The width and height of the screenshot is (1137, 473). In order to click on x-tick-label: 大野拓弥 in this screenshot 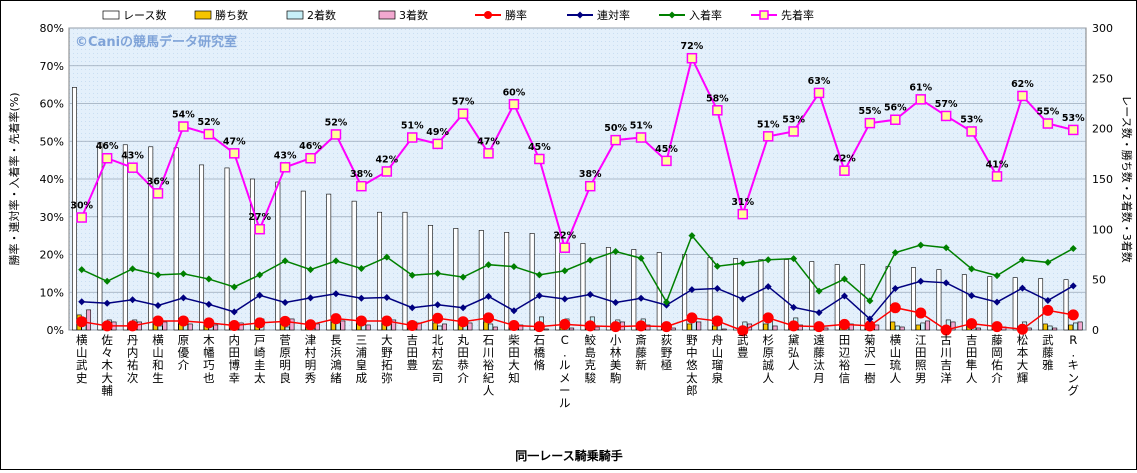, I will do `click(387, 359)`.